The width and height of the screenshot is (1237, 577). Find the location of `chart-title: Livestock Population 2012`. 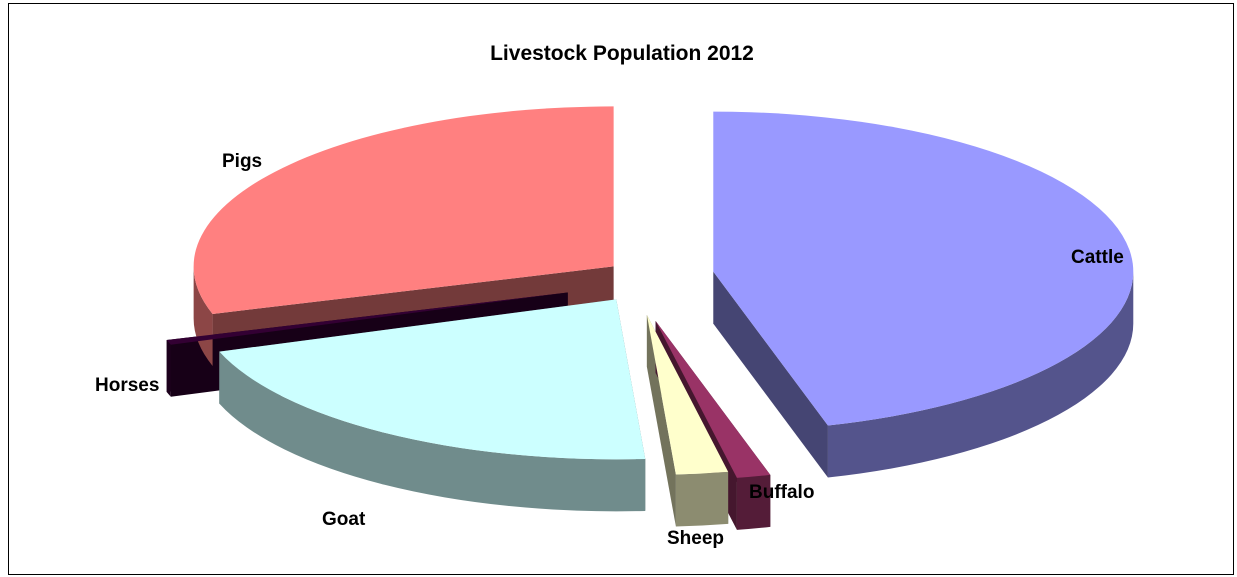

chart-title: Livestock Population 2012 is located at coordinates (622, 53).